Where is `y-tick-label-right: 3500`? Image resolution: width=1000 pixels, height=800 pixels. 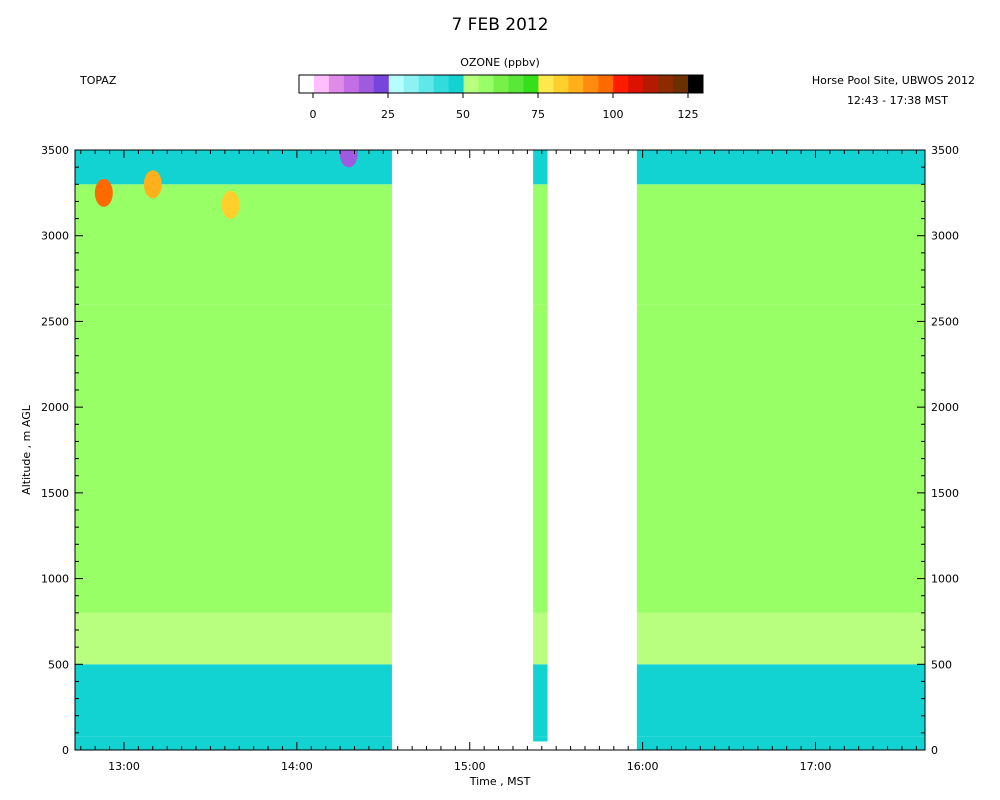
y-tick-label-right: 3500 is located at coordinates (945, 150).